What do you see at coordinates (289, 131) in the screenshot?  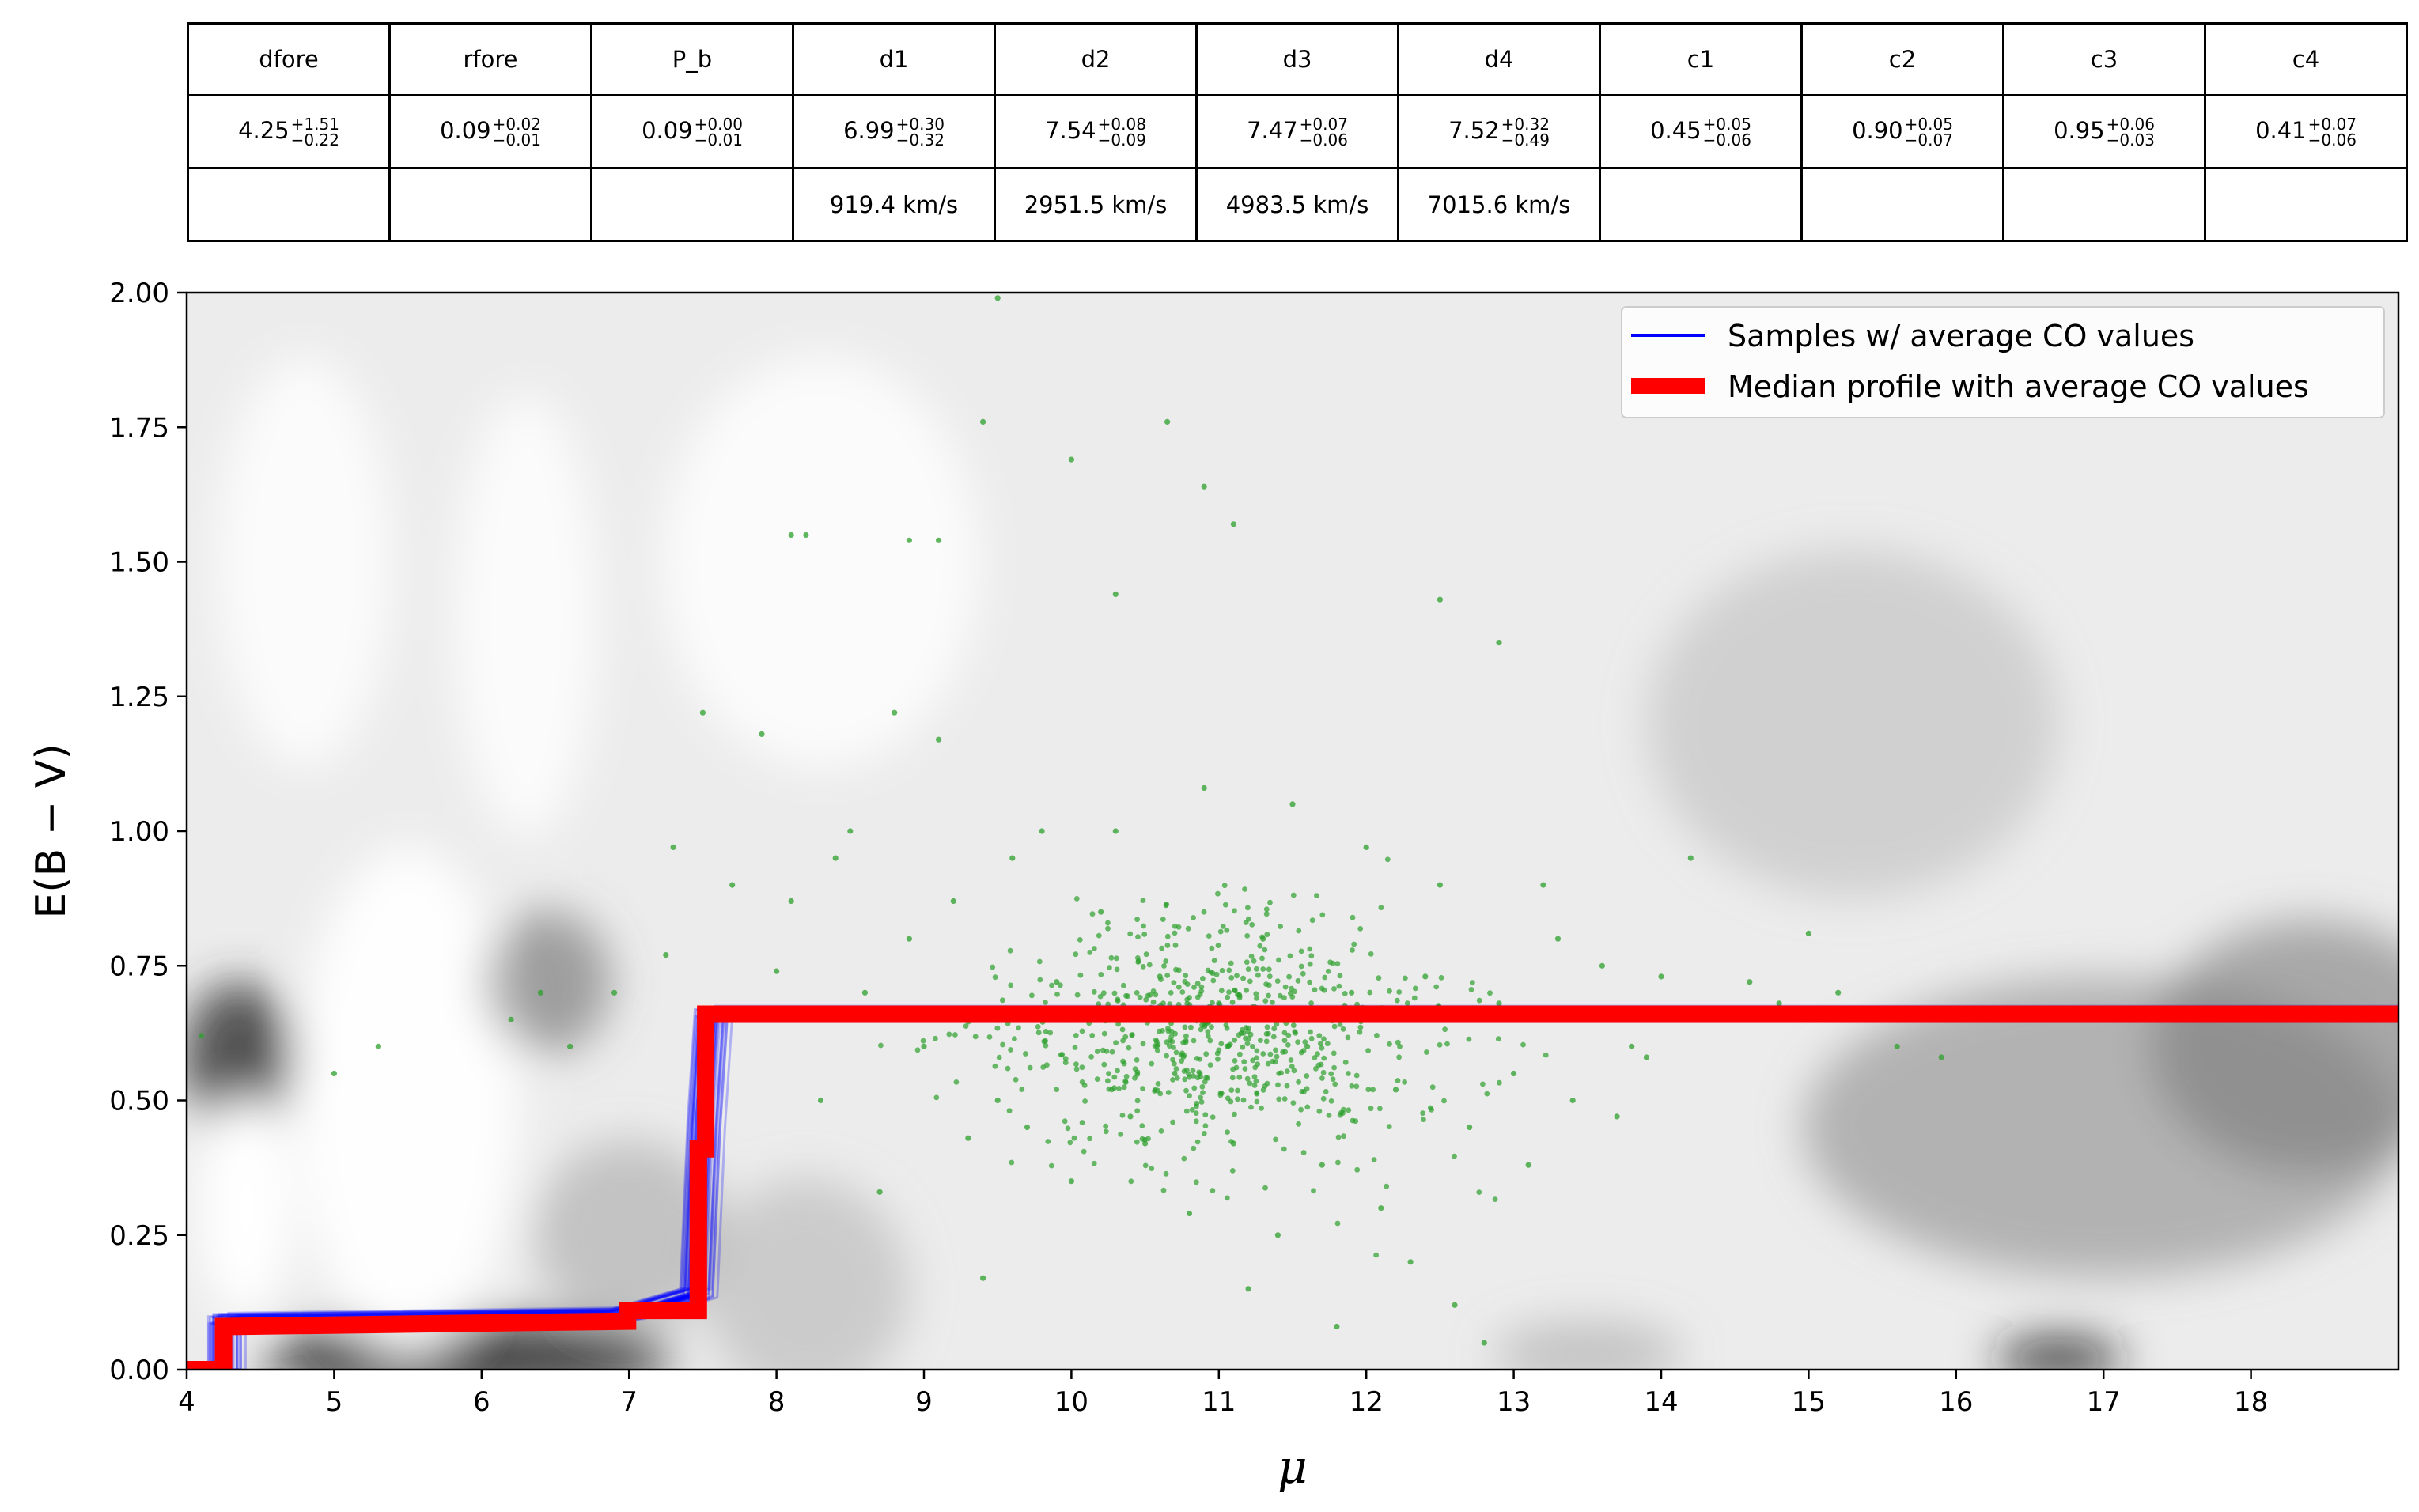 I see `param-value-cell: 4.25 +1.51 −0.22` at bounding box center [289, 131].